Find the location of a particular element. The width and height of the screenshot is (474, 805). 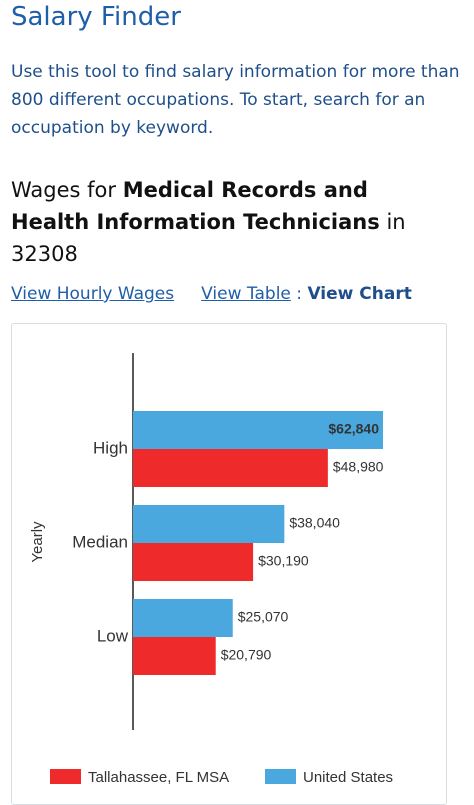

value-label: $48,980 is located at coordinates (358, 467).